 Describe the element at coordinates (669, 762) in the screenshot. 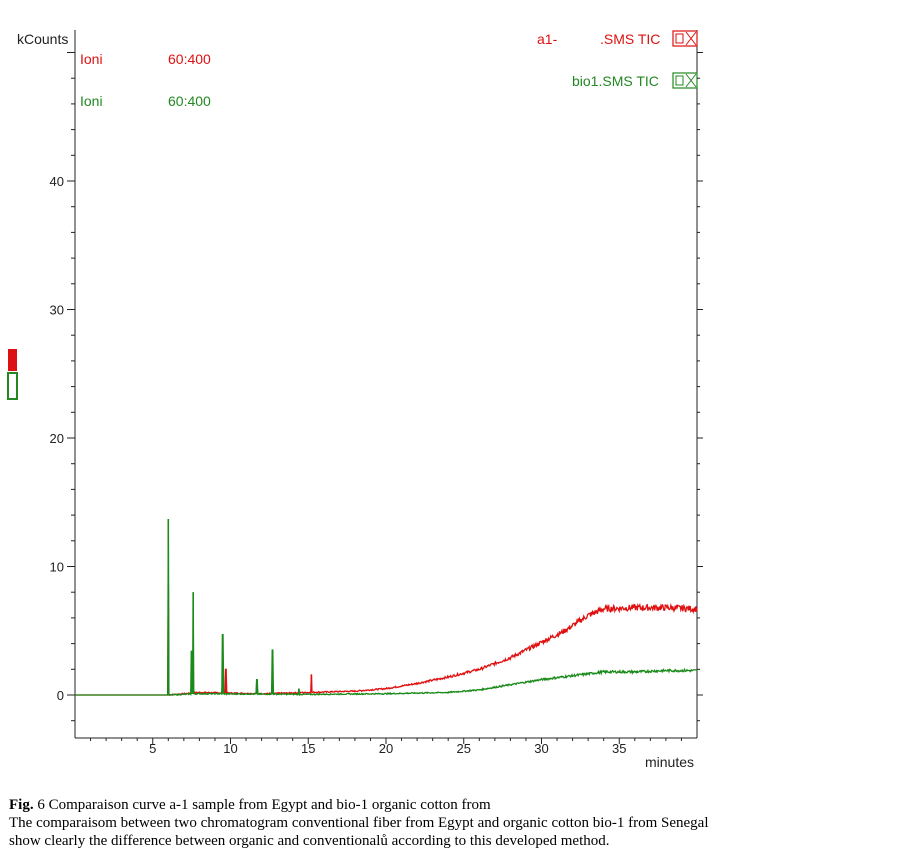

I see `x-unit-label: minutes` at that location.